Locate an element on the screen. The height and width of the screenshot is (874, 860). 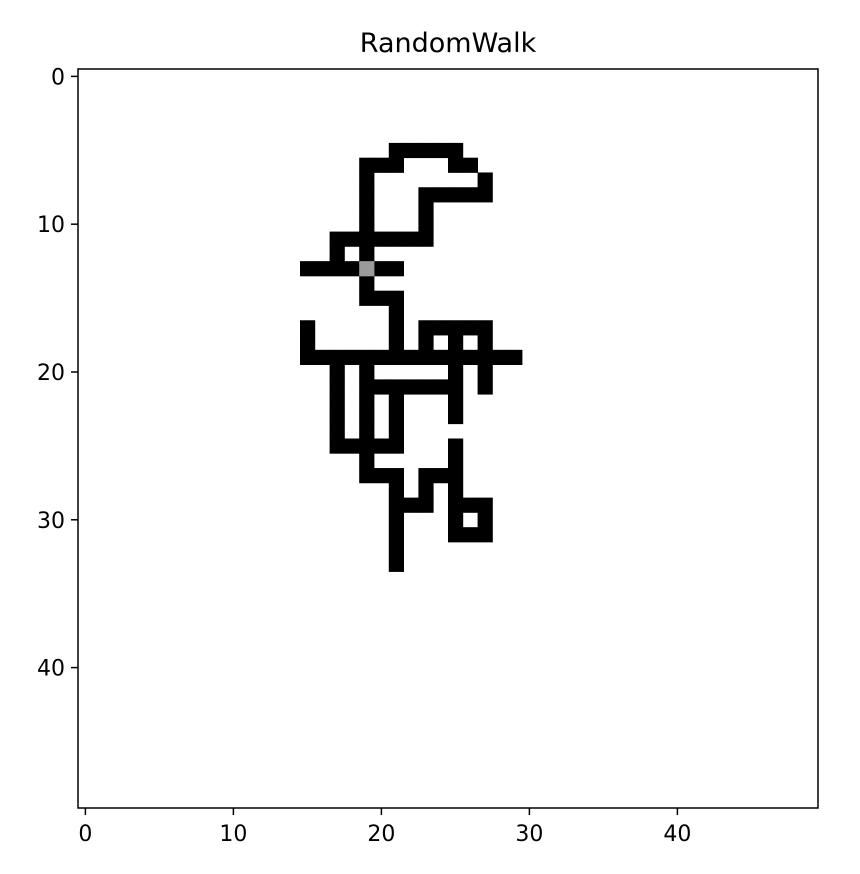
walk-cells is located at coordinates (411, 357).